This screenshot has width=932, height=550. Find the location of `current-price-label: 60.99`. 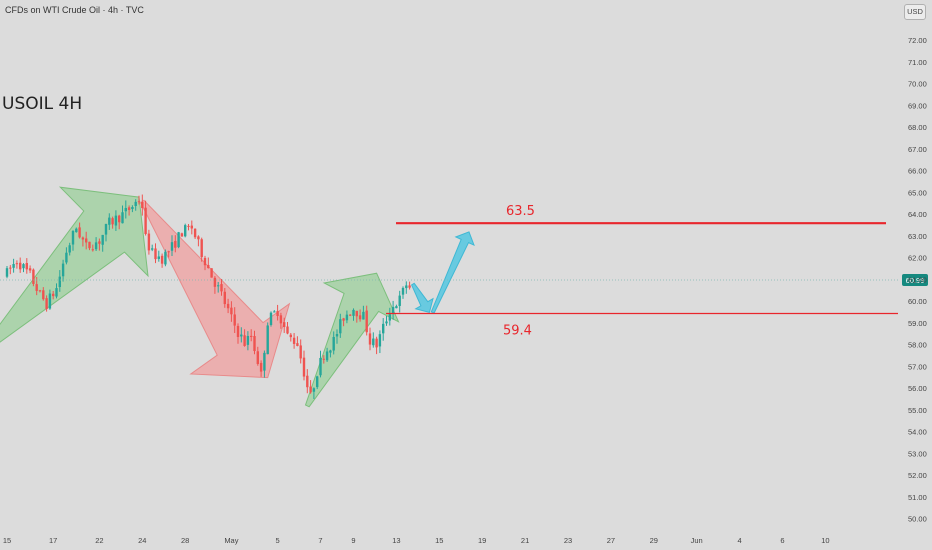

current-price-label: 60.99 is located at coordinates (915, 280).